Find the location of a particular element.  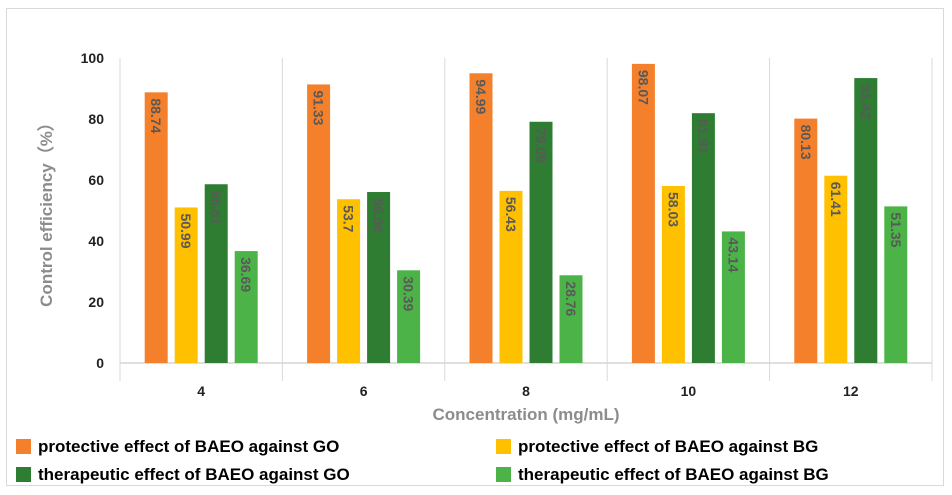

data-label: 80.13 is located at coordinates (806, 142).